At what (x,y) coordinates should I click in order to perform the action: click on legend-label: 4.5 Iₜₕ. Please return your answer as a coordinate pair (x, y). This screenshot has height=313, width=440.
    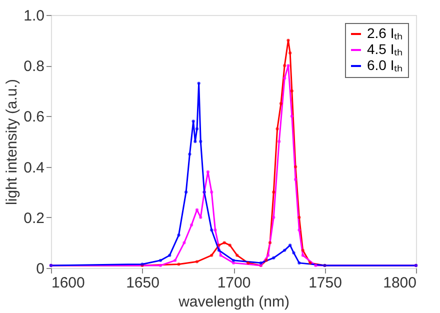
    Looking at the image, I should click on (385, 49).